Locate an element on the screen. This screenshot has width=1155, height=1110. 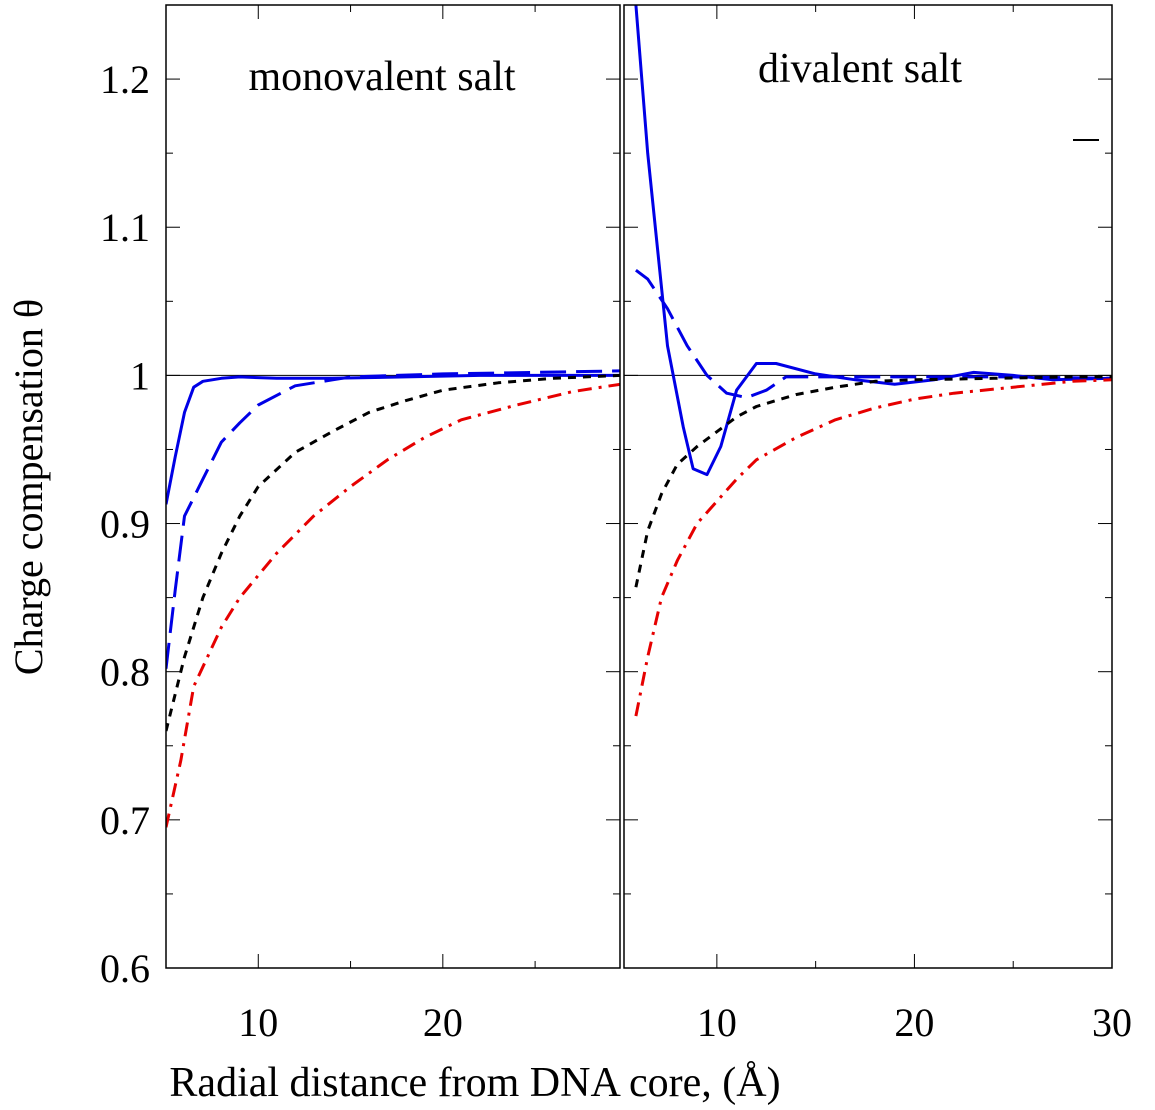
y-tick-label: 0.9 is located at coordinates (125, 524).